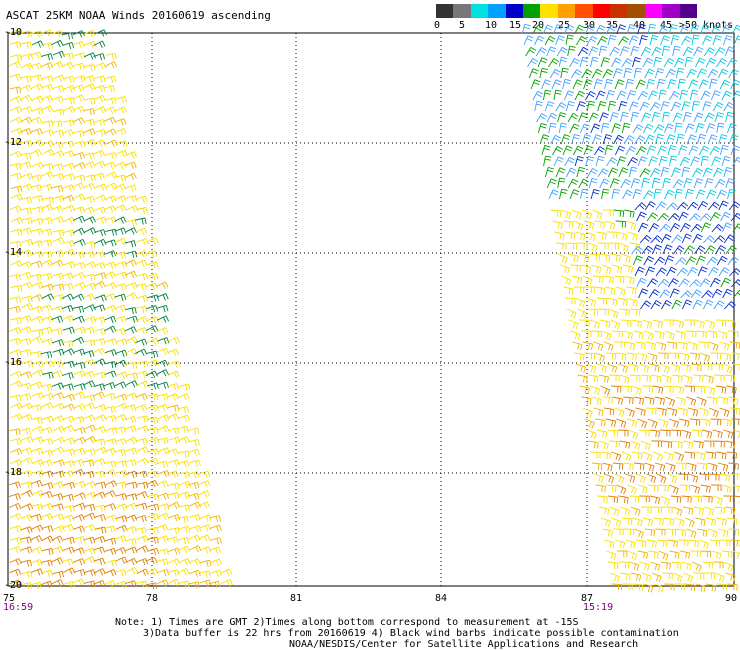  What do you see at coordinates (441, 598) in the screenshot?
I see `lon-label: 84` at bounding box center [441, 598].